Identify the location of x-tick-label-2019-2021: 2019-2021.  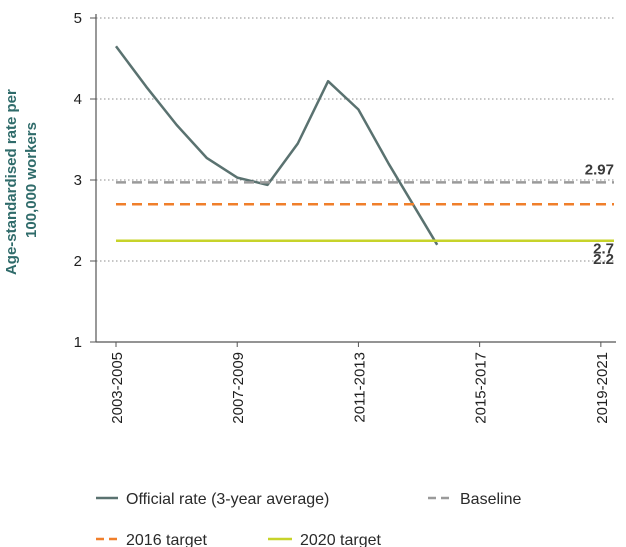
(602, 388).